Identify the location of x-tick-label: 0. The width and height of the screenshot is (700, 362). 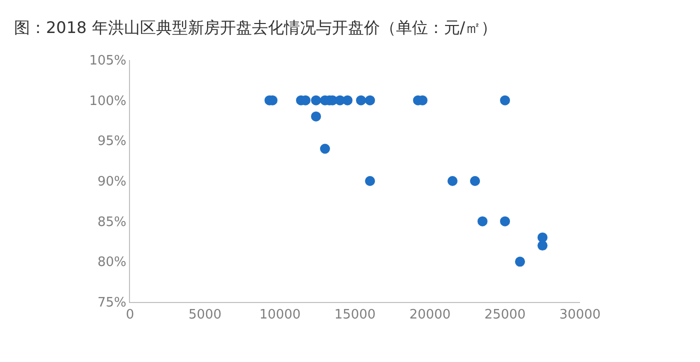
(130, 315).